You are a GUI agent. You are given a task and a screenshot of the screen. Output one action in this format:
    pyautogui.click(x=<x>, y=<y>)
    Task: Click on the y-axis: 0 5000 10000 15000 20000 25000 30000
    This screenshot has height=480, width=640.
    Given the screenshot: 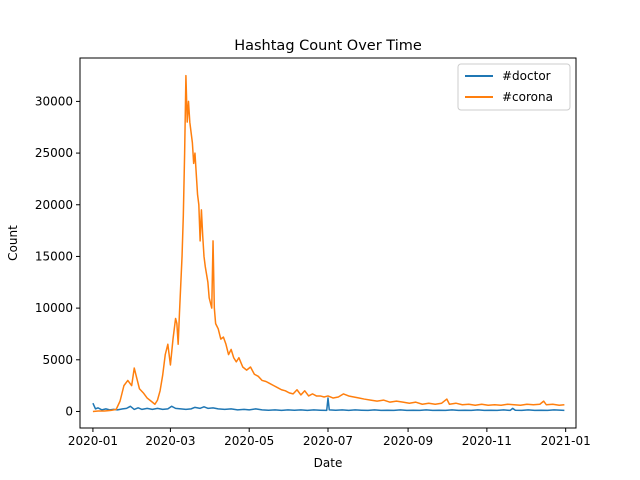 What is the action you would take?
    pyautogui.click(x=57, y=256)
    